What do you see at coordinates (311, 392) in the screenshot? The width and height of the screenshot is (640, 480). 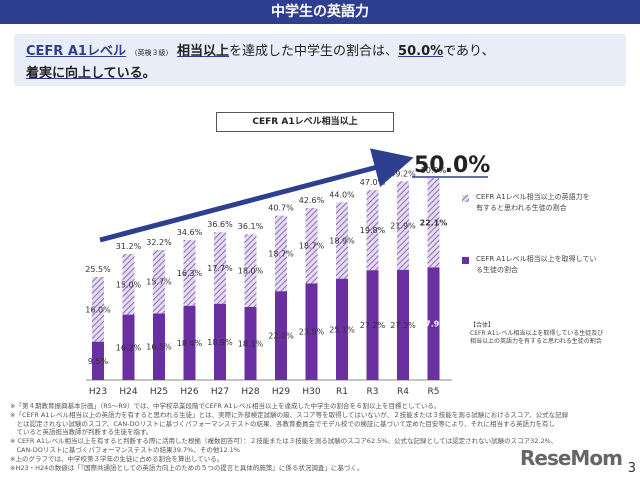 I see `x-tick-label: H30` at bounding box center [311, 392].